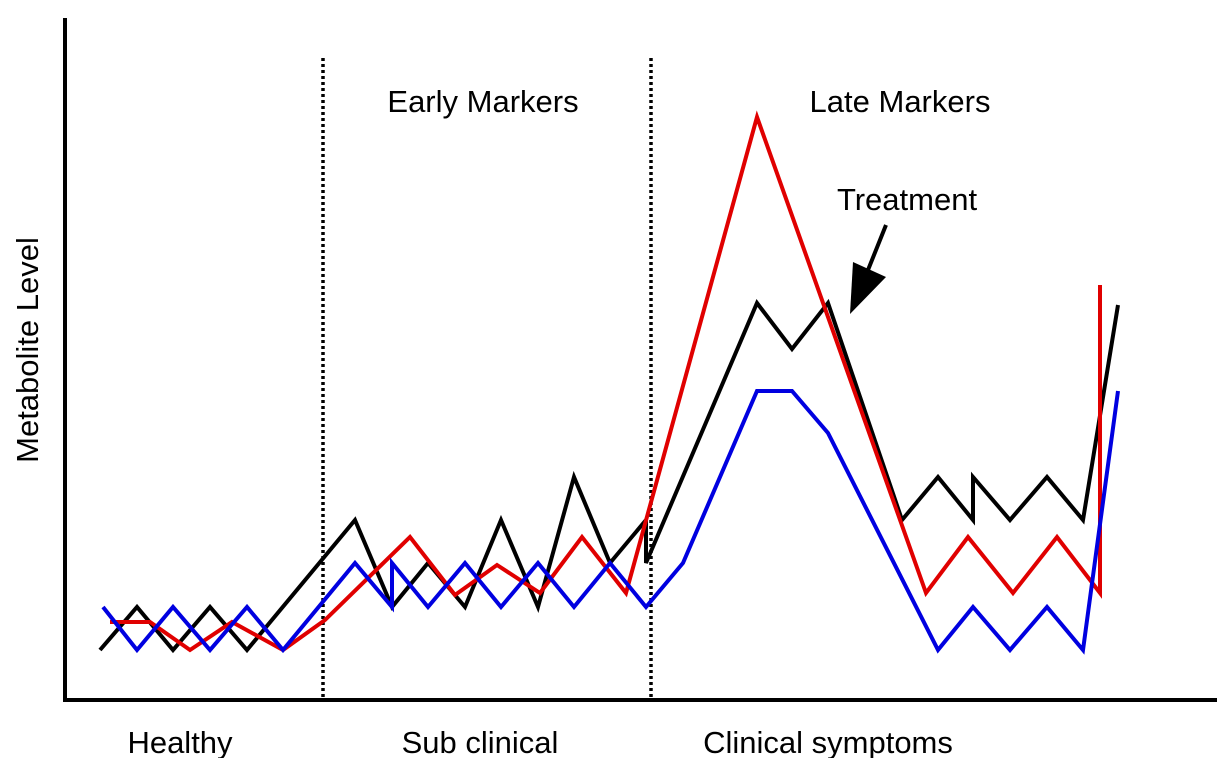 The width and height of the screenshot is (1217, 758). What do you see at coordinates (480, 741) in the screenshot?
I see `region-label: Sub clinical` at bounding box center [480, 741].